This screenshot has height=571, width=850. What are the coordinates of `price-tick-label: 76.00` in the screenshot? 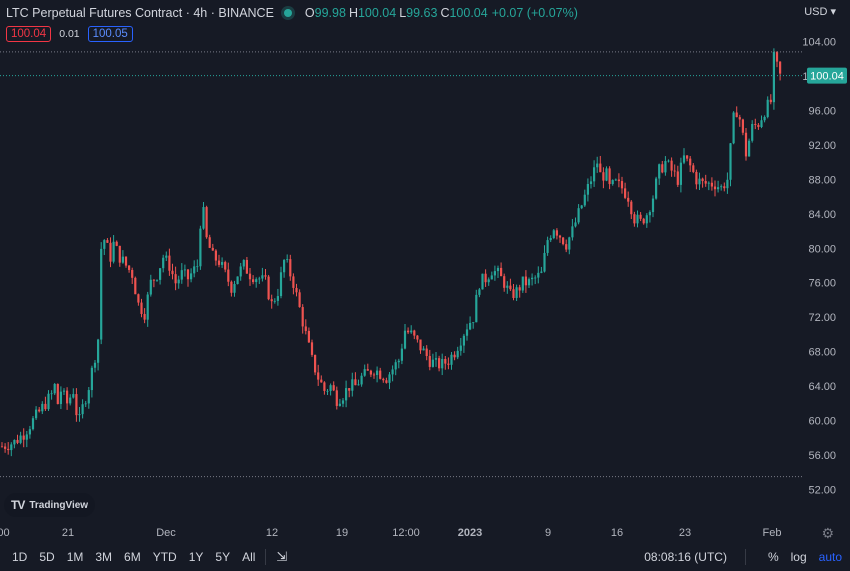 It's located at (822, 284).